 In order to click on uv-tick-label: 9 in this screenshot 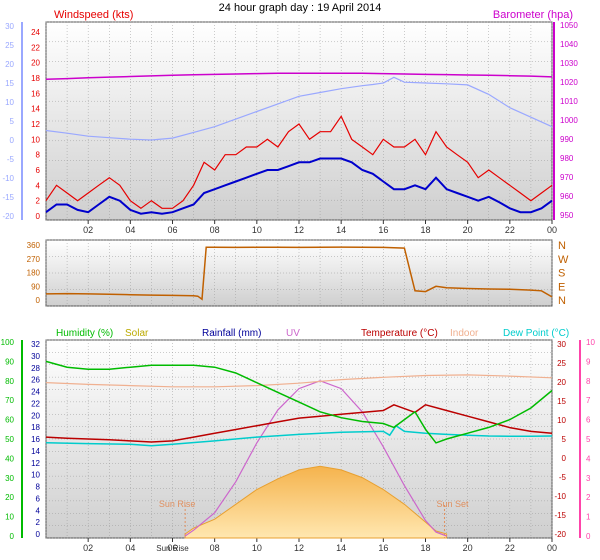, I will do `click(588, 361)`.